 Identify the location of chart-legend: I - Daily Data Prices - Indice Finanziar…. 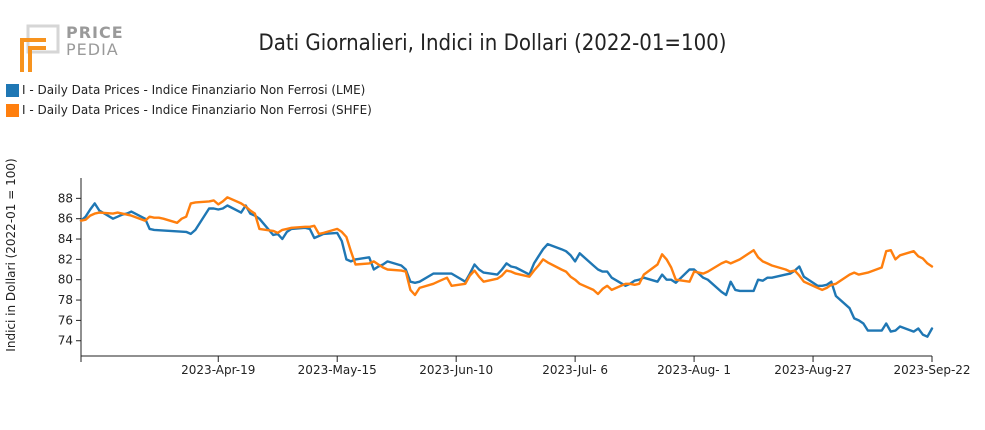
(189, 100).